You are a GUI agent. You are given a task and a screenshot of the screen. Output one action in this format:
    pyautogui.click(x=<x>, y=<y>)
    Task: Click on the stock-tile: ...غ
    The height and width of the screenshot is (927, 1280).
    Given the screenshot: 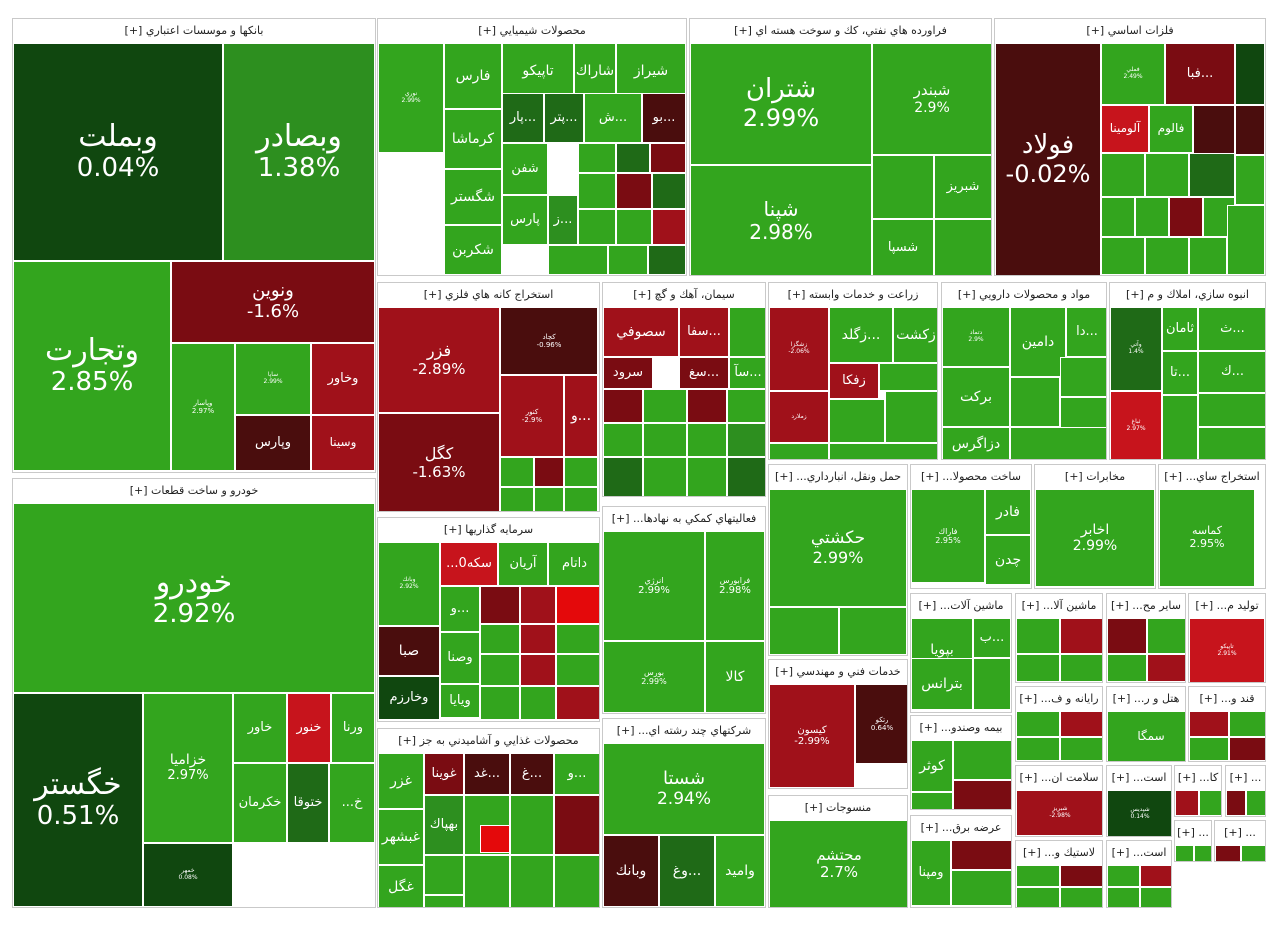 What is the action you would take?
    pyautogui.click(x=532, y=774)
    